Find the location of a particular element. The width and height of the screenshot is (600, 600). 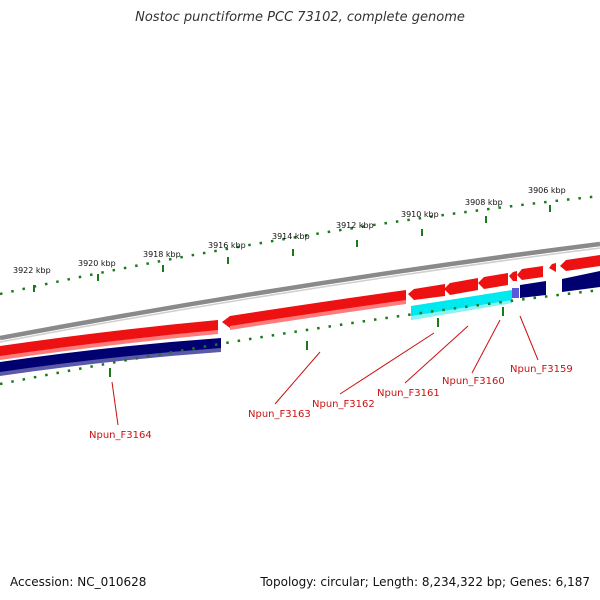

scale-label-3906: 3906 kbp is located at coordinates (547, 190).